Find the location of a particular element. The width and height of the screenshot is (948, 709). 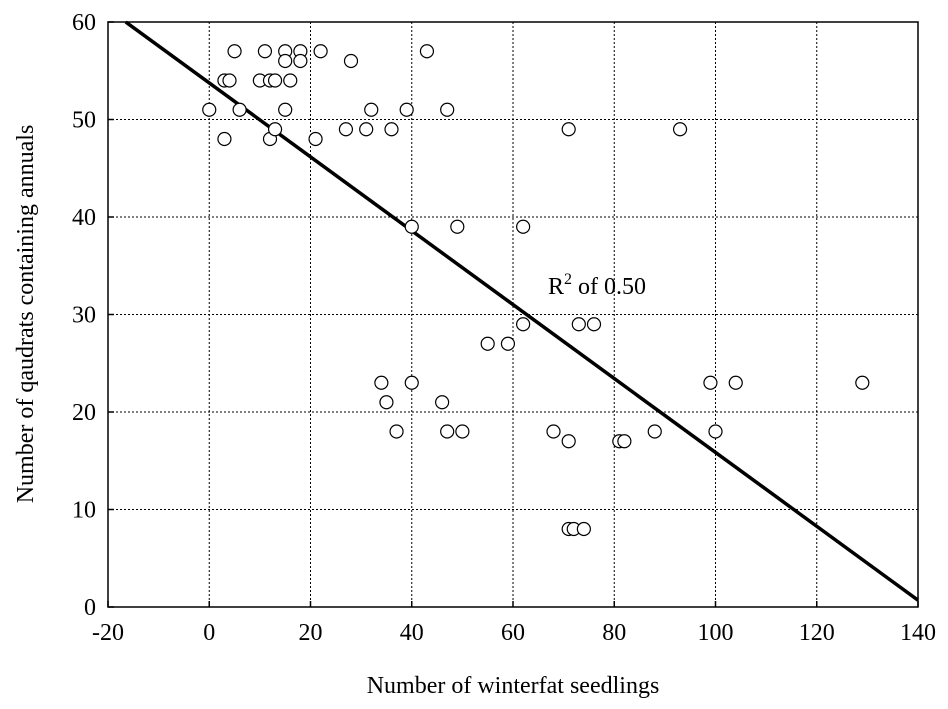

x-tick-label: 100 is located at coordinates (716, 633).